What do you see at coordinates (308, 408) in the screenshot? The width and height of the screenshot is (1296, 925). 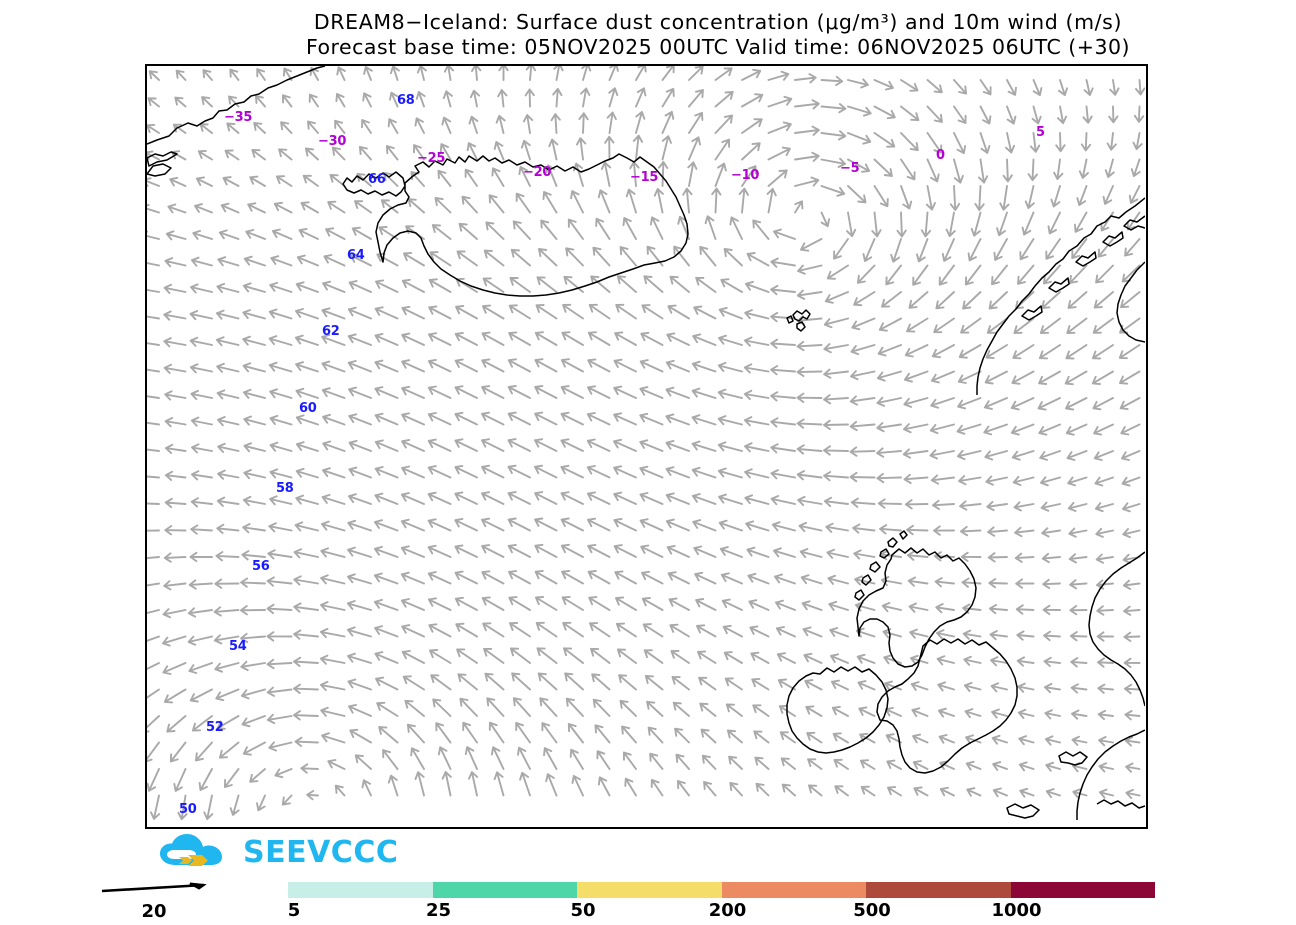 I see `latitude-label-60: 60` at bounding box center [308, 408].